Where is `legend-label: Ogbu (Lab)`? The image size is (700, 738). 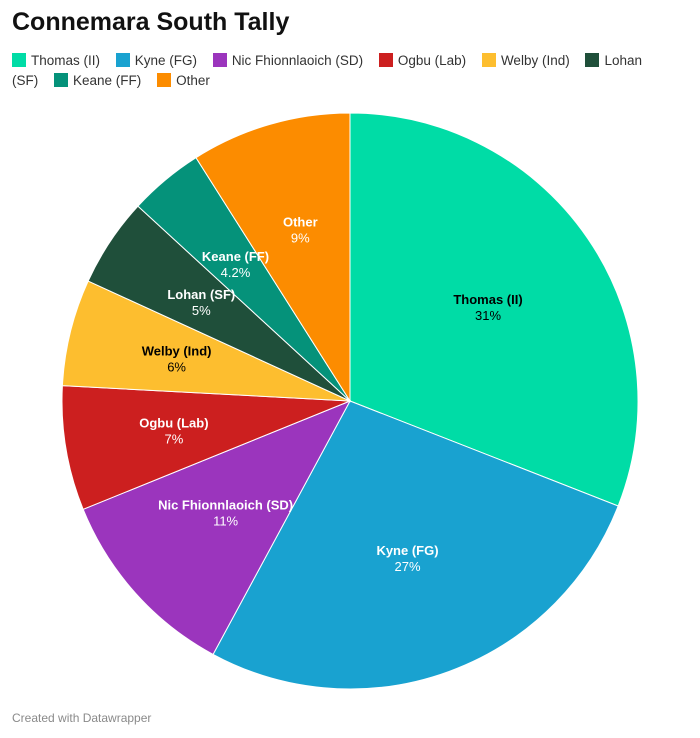 legend-label: Ogbu (Lab) is located at coordinates (432, 60).